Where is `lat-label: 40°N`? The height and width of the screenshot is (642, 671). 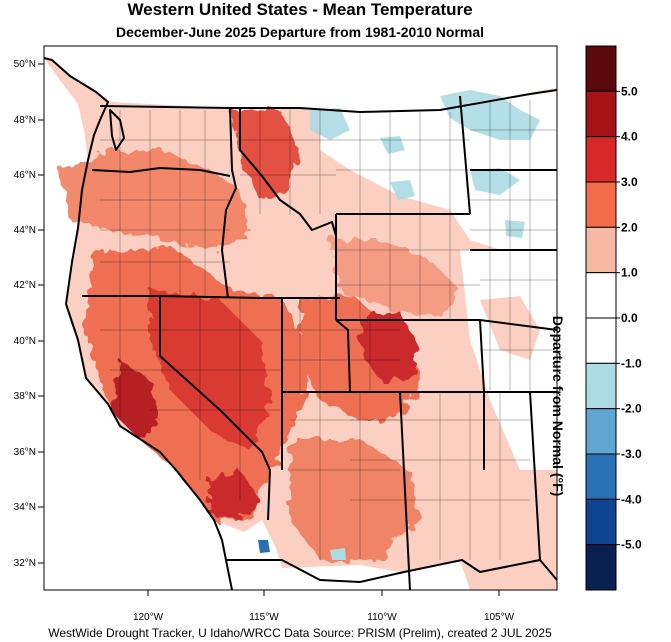 lat-label: 40°N is located at coordinates (25, 341).